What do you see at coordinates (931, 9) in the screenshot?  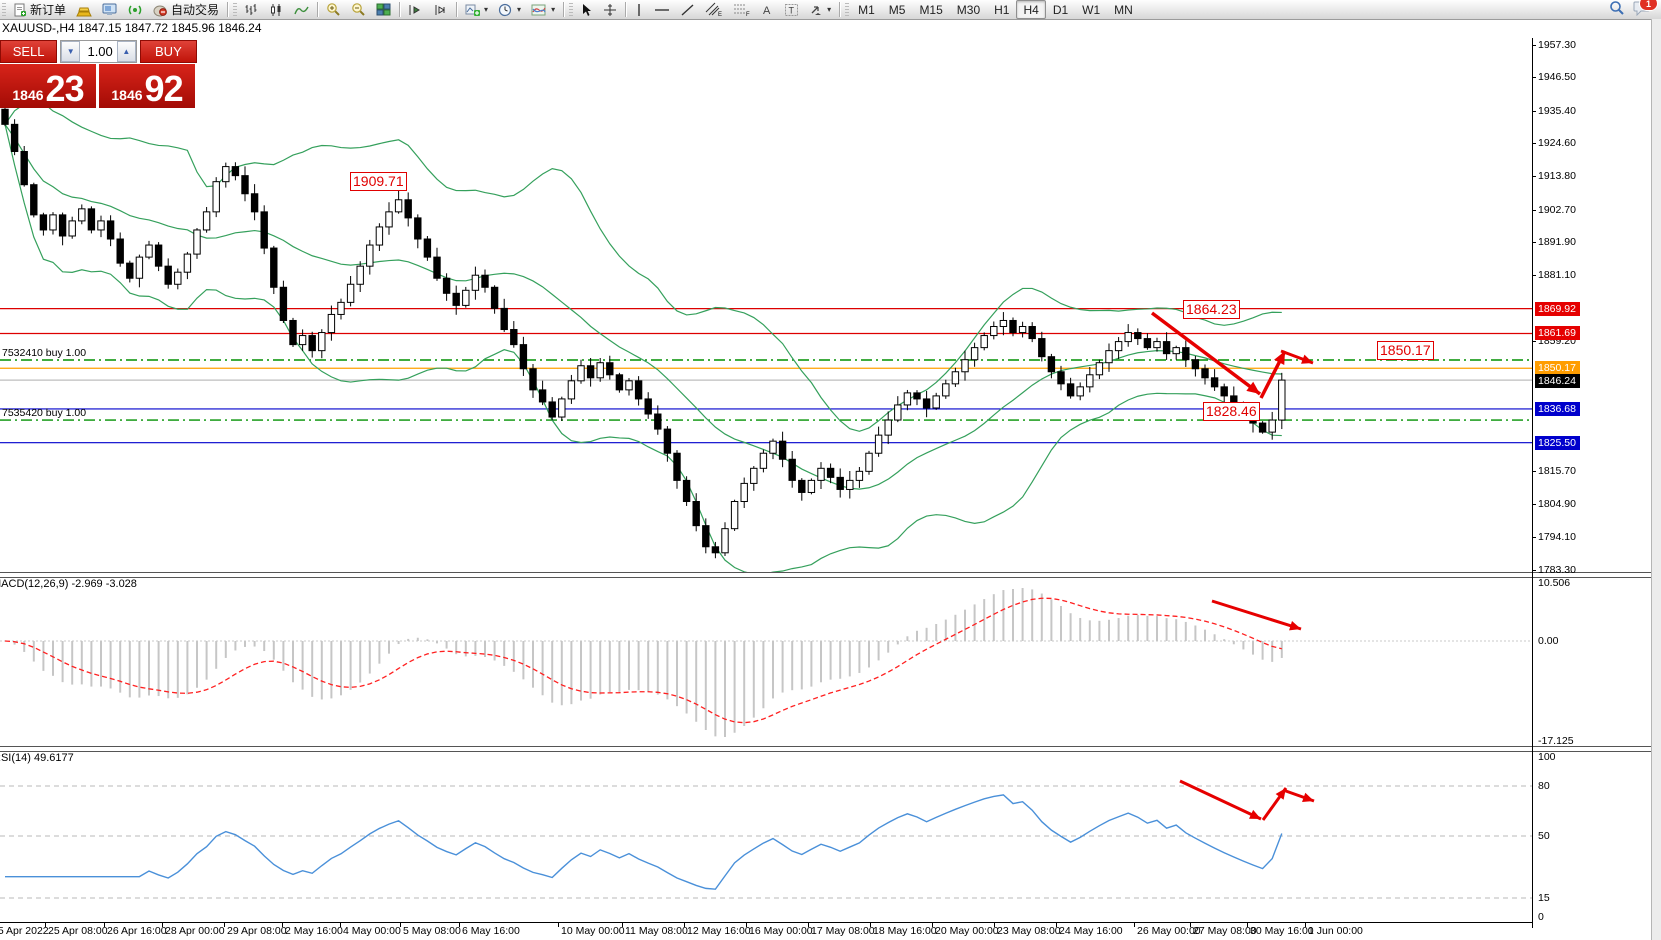 I see `timeframe-m15: M15` at bounding box center [931, 9].